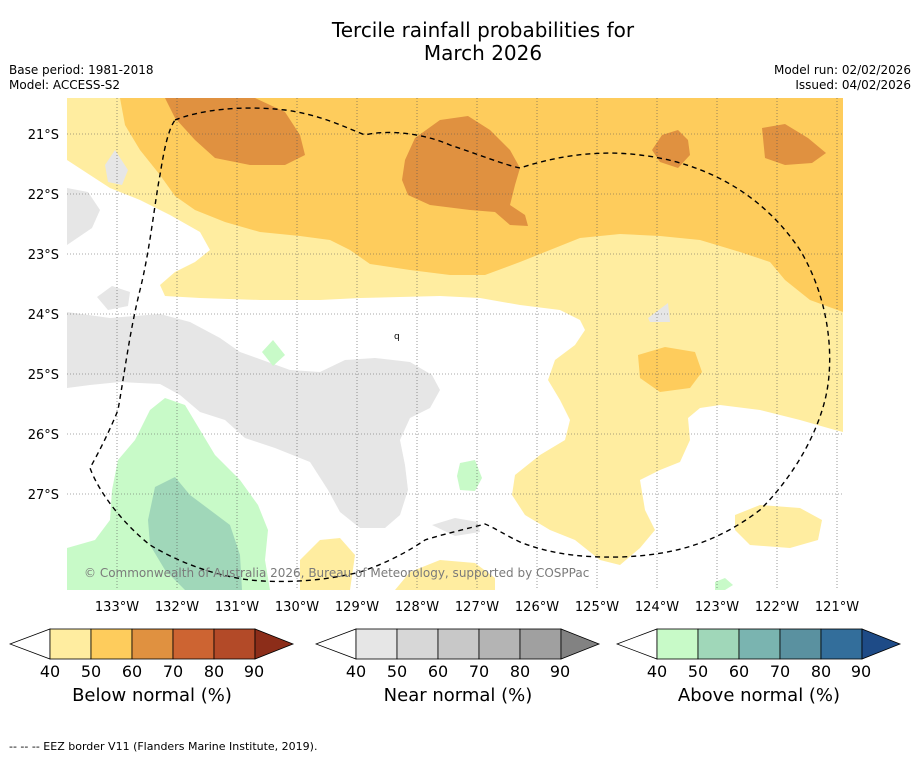 Image resolution: width=919 pixels, height=758 pixels. I want to click on map-title-line2: March 2026, so click(483, 53).